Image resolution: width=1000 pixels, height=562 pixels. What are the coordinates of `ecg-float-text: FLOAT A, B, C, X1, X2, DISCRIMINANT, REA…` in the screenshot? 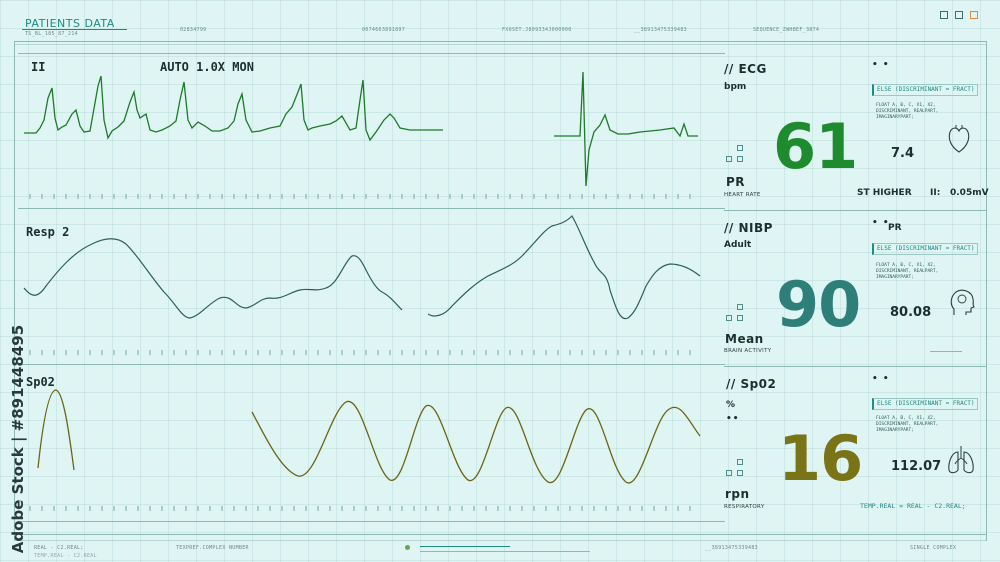 It's located at (907, 111).